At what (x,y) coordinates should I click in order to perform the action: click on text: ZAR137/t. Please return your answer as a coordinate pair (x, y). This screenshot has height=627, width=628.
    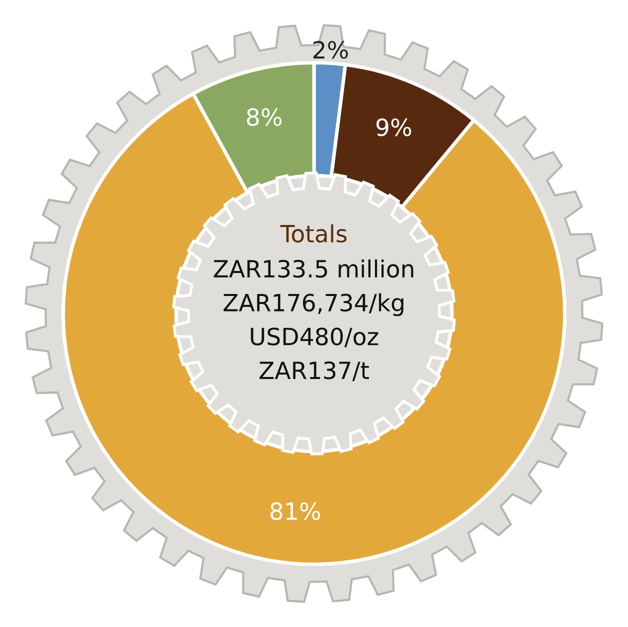
    Looking at the image, I should click on (314, 371).